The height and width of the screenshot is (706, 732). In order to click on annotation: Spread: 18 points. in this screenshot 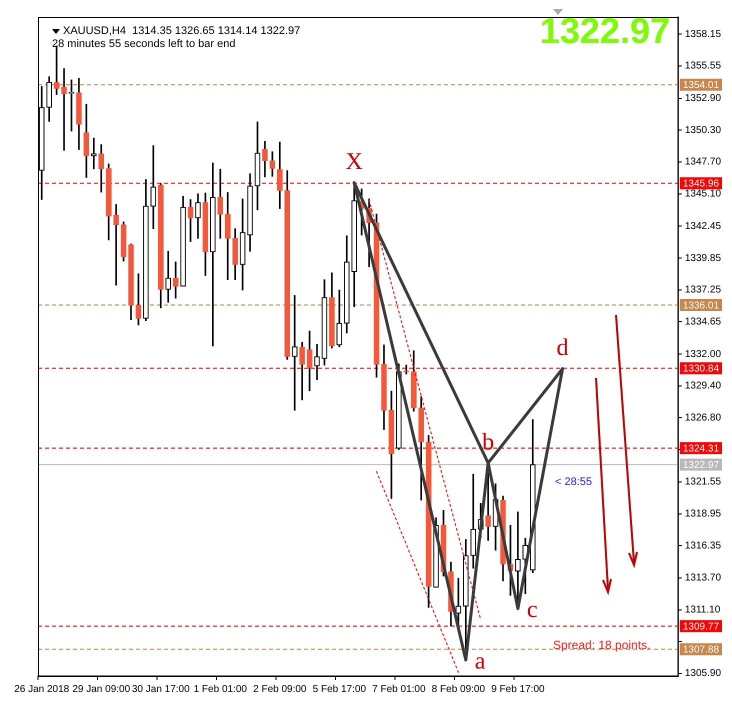, I will do `click(601, 645)`.